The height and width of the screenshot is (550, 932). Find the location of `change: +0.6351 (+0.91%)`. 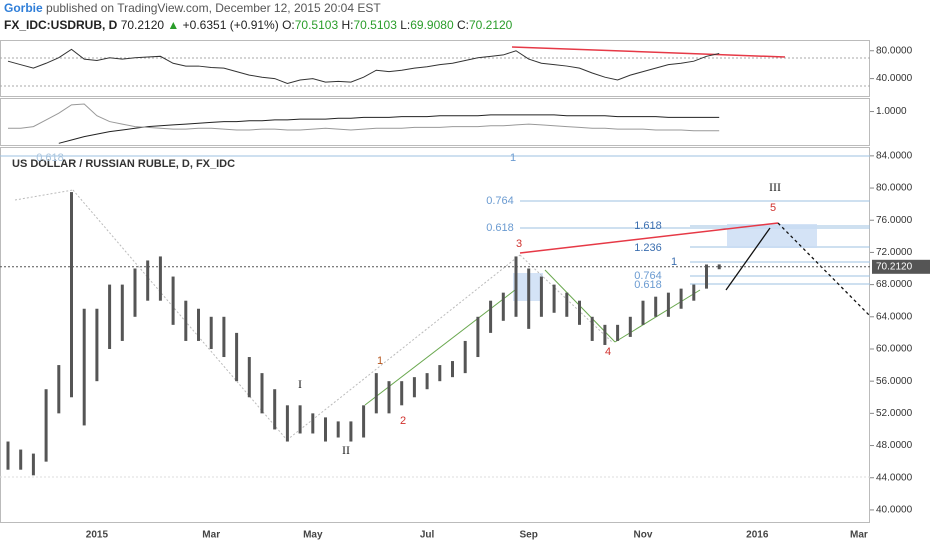

change: +0.6351 (+0.91%) is located at coordinates (231, 25).